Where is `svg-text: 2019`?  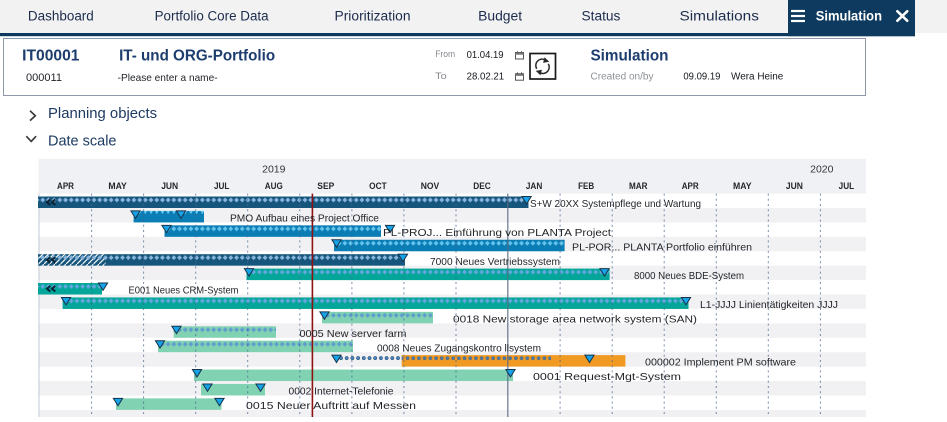
svg-text: 2019 is located at coordinates (274, 170).